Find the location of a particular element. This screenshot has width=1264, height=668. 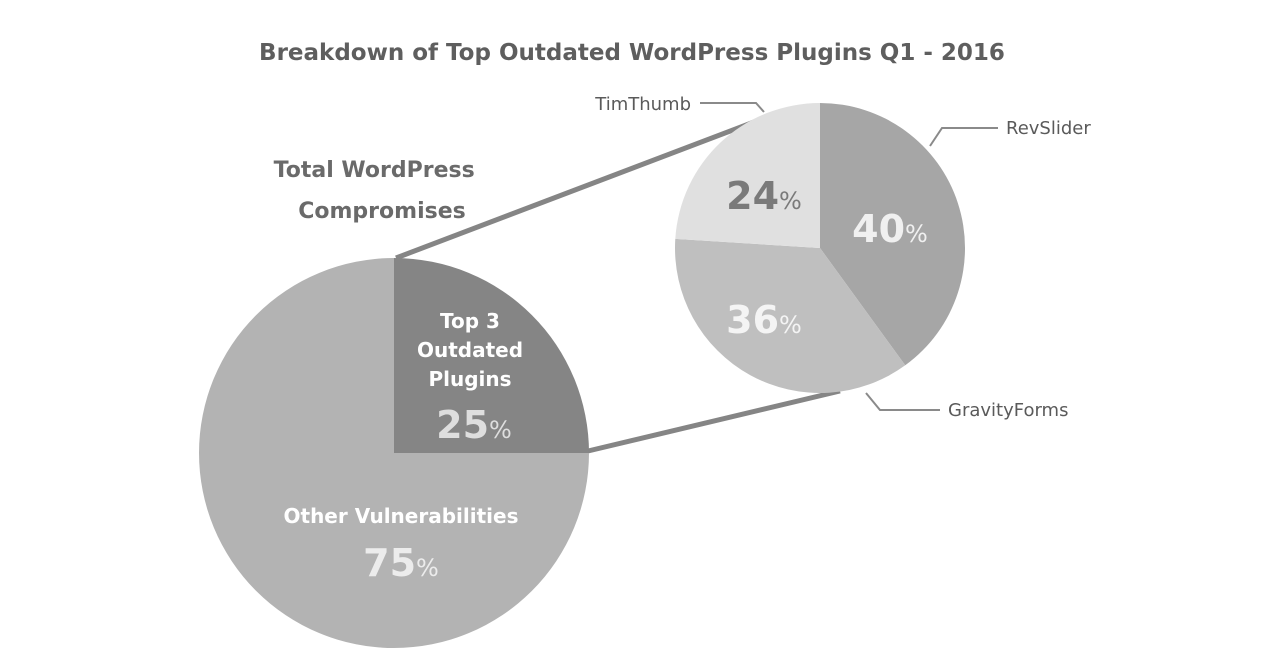

callout-label: RevSlider is located at coordinates (1048, 128).